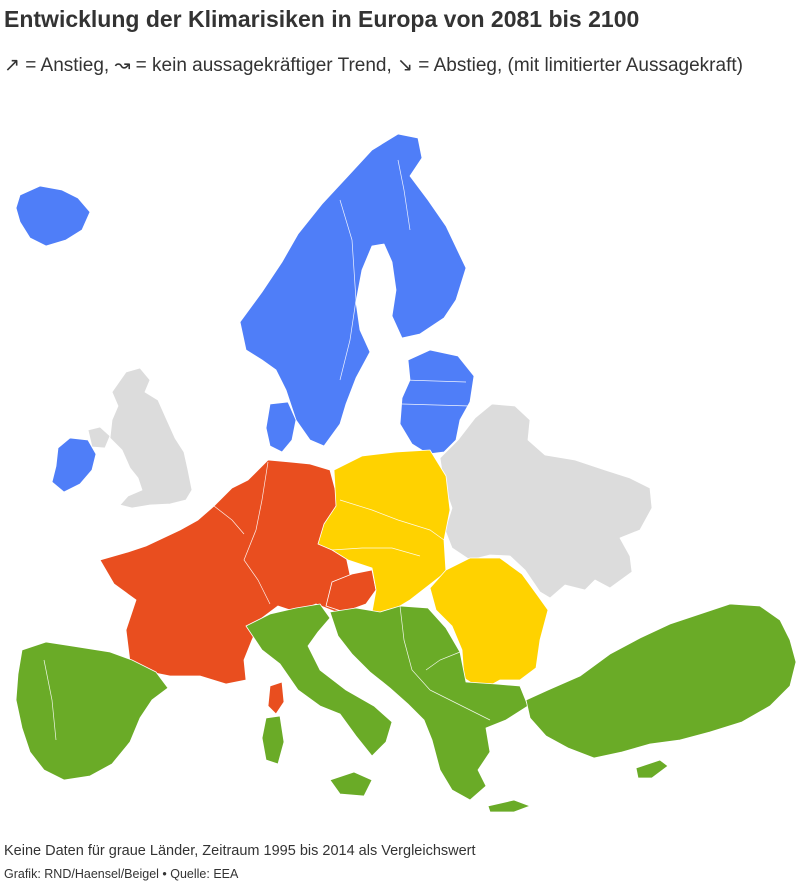 The width and height of the screenshot is (800, 886). I want to click on country-italy, so click(319, 680).